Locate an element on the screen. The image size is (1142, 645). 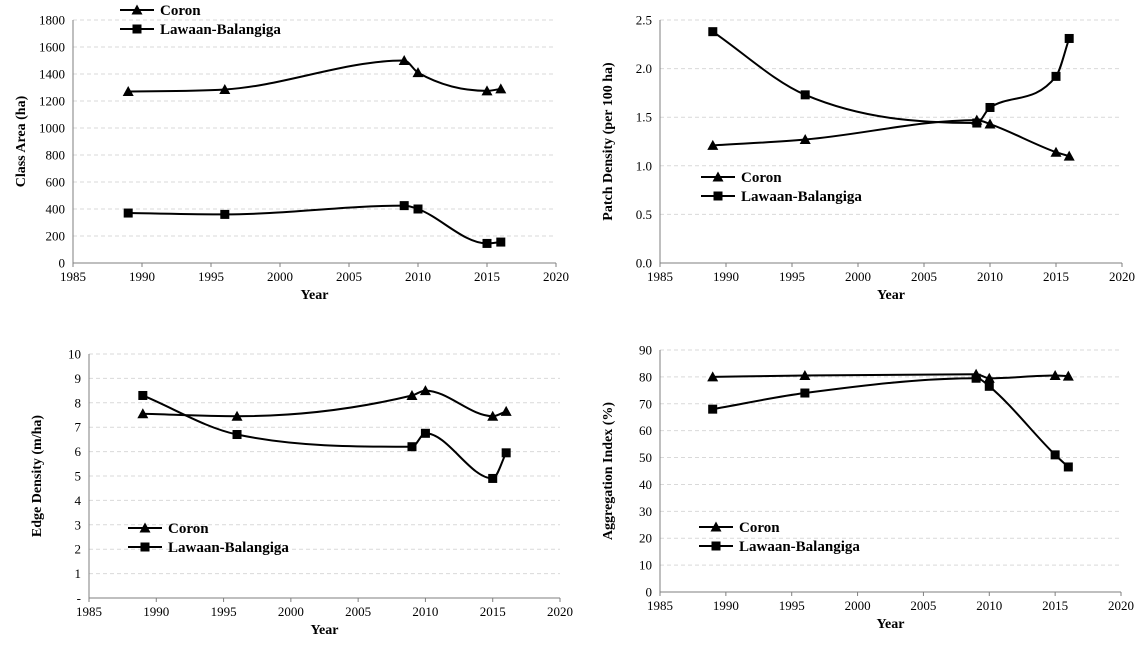
y-tick-label: 20 is located at coordinates (645, 538).